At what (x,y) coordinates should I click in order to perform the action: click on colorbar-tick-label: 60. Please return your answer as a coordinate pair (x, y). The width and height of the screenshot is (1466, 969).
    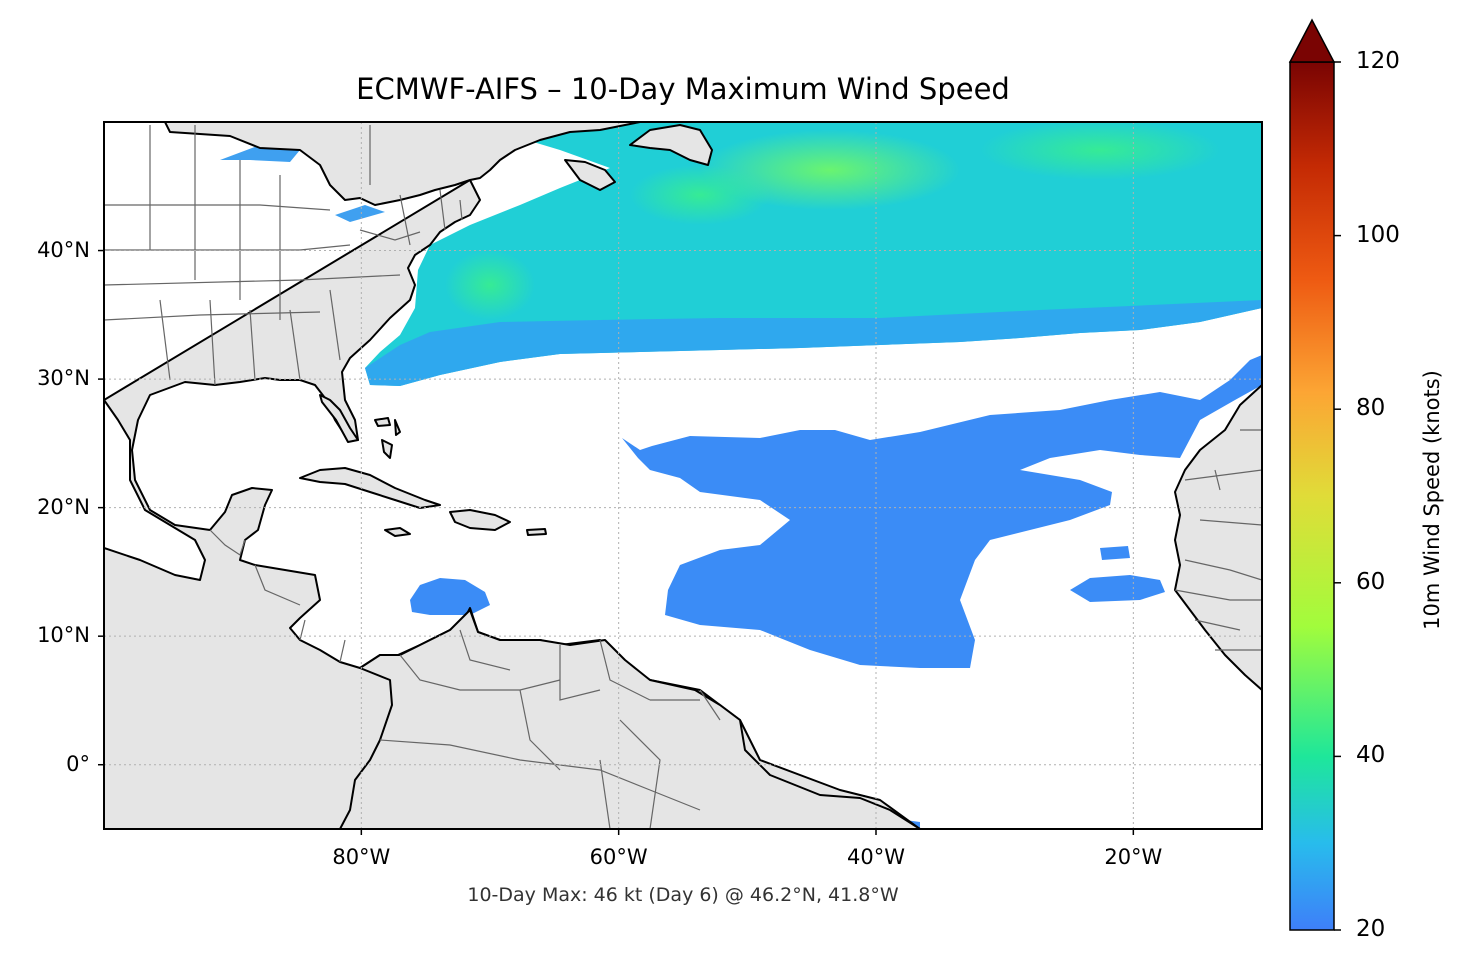
    Looking at the image, I should click on (1371, 581).